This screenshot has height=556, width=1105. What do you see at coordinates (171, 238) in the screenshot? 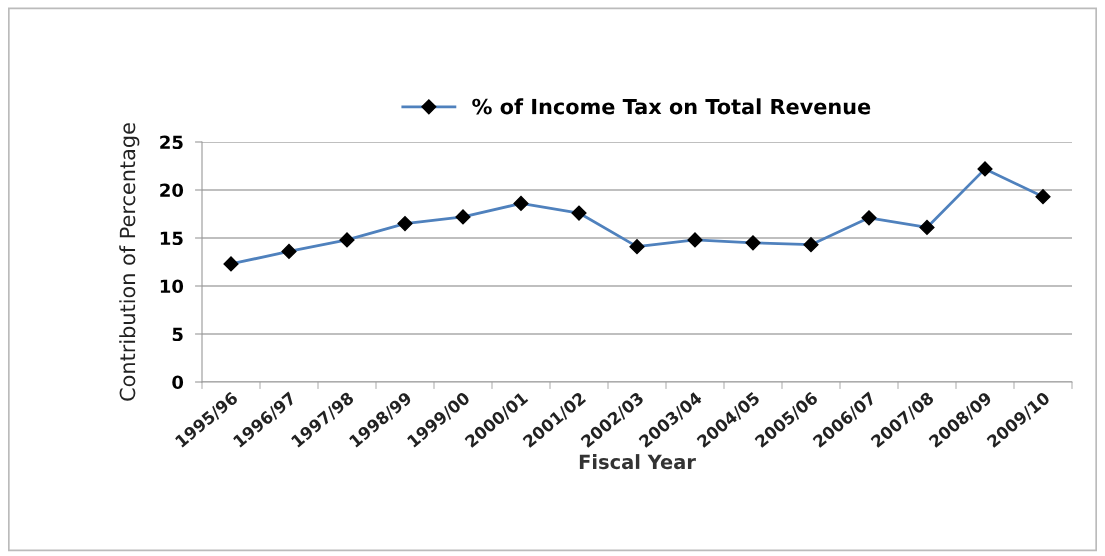
I see `y-tick-label: 15` at bounding box center [171, 238].